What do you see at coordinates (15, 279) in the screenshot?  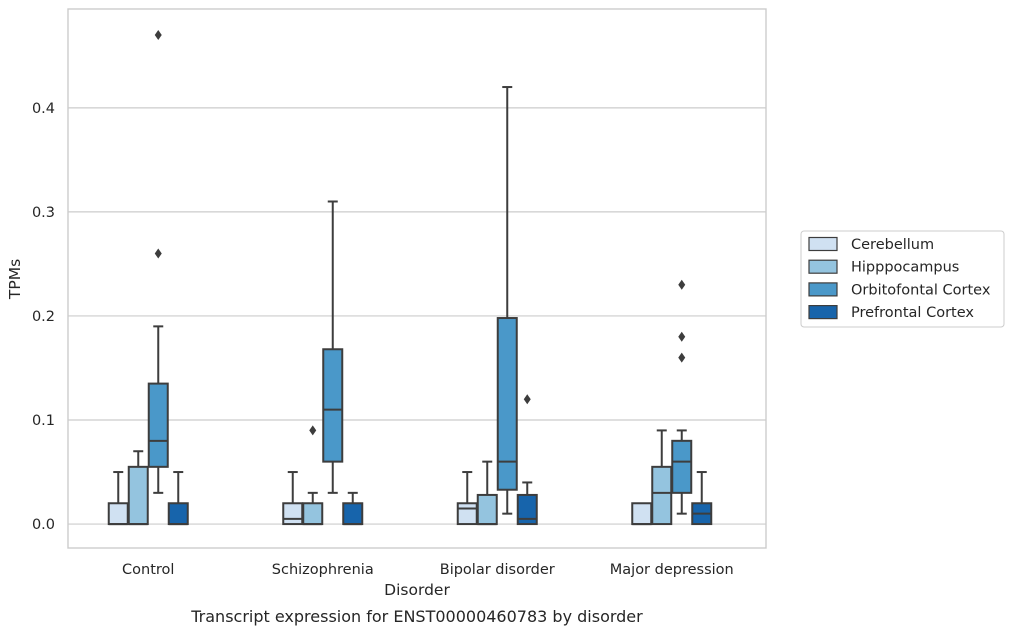 I see `y-axis-label: TPMs` at bounding box center [15, 279].